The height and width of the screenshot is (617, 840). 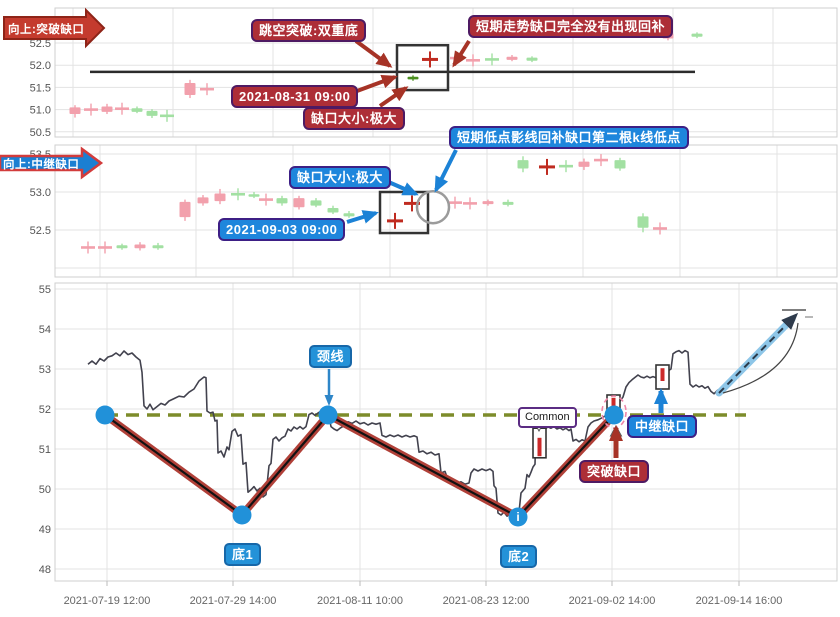 I want to click on annotation-bottom-2: 底2, so click(x=519, y=556).